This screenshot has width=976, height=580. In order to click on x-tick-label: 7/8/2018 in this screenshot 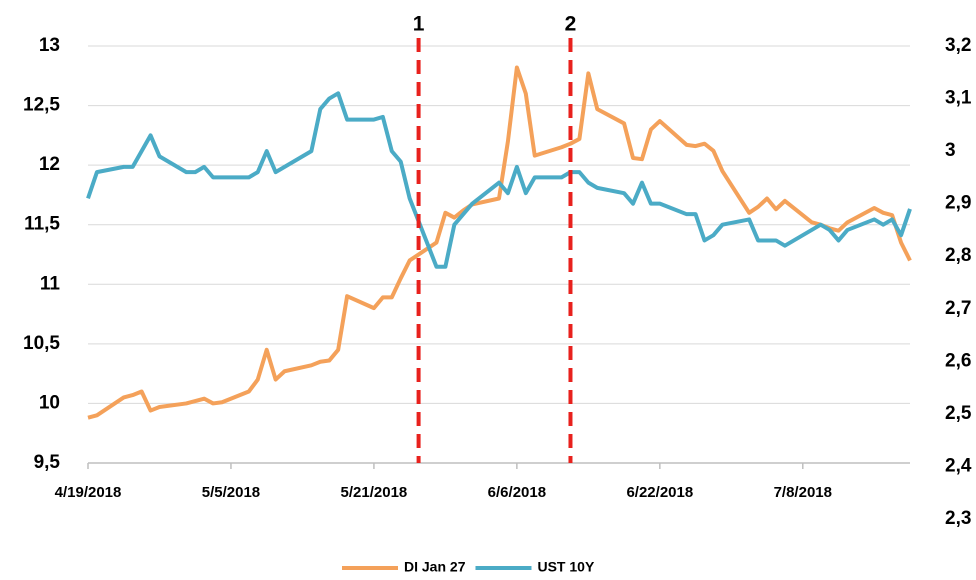, I will do `click(803, 492)`.